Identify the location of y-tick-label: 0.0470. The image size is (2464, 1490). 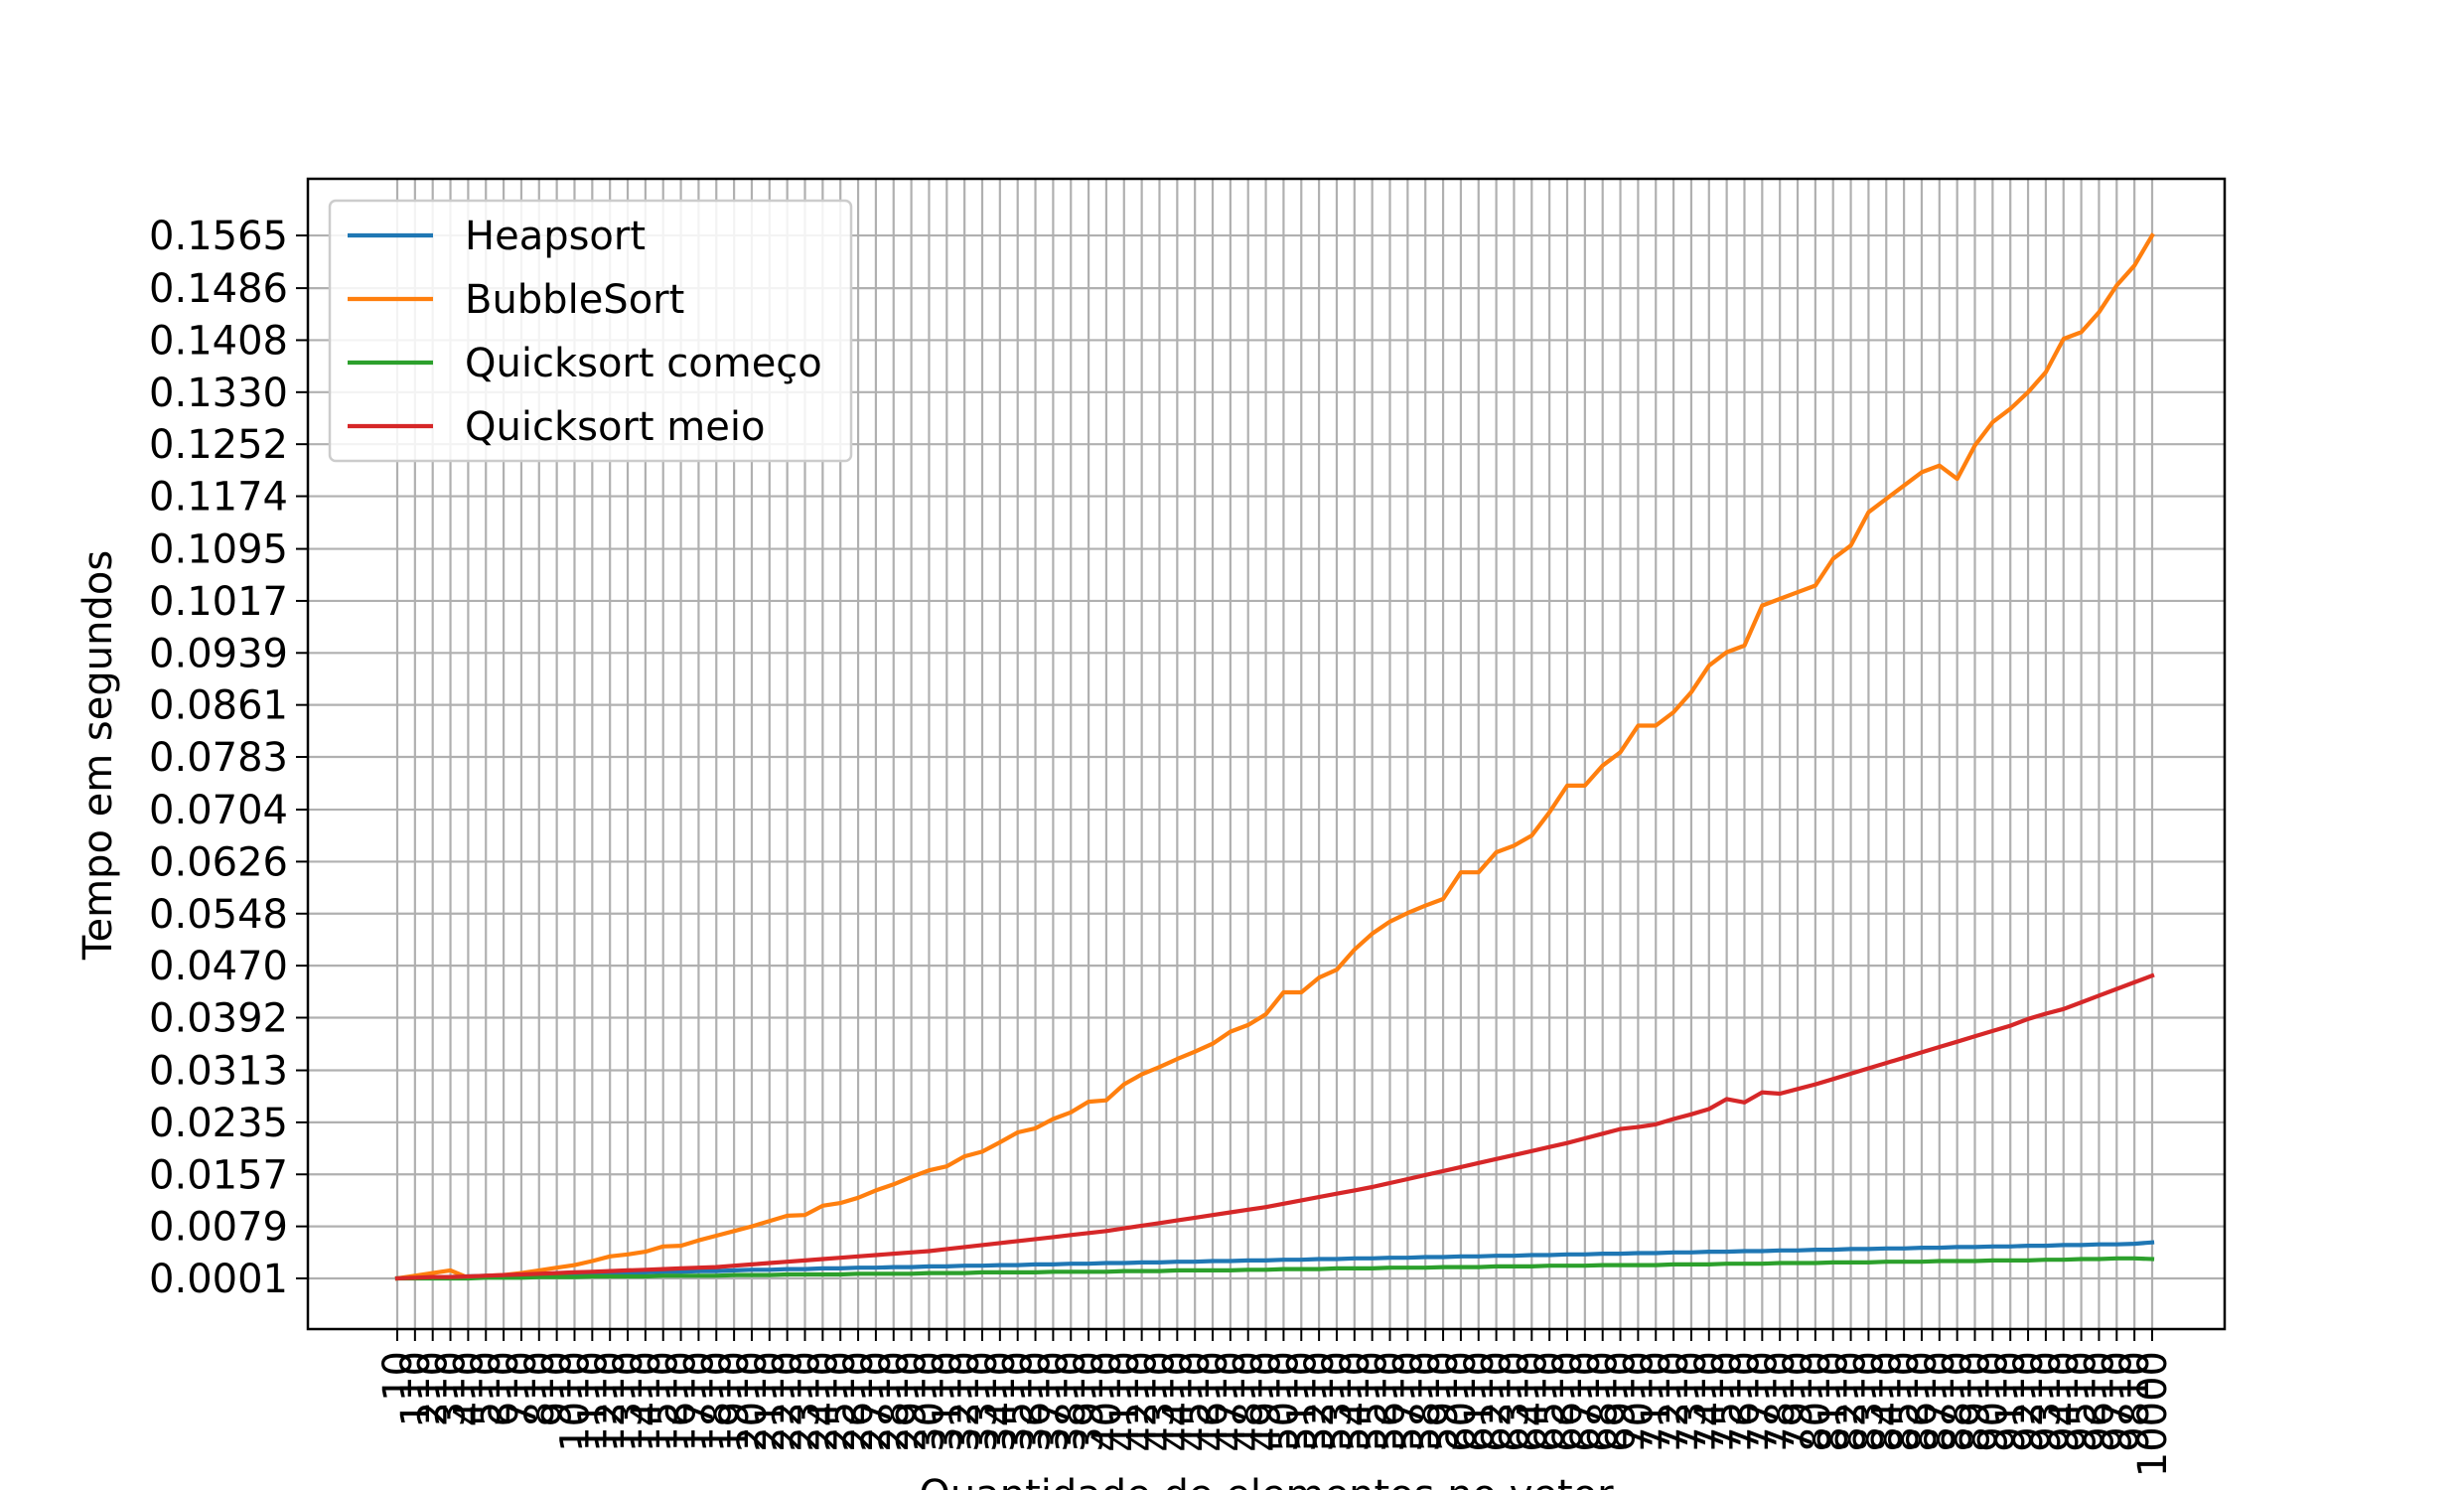
(218, 967).